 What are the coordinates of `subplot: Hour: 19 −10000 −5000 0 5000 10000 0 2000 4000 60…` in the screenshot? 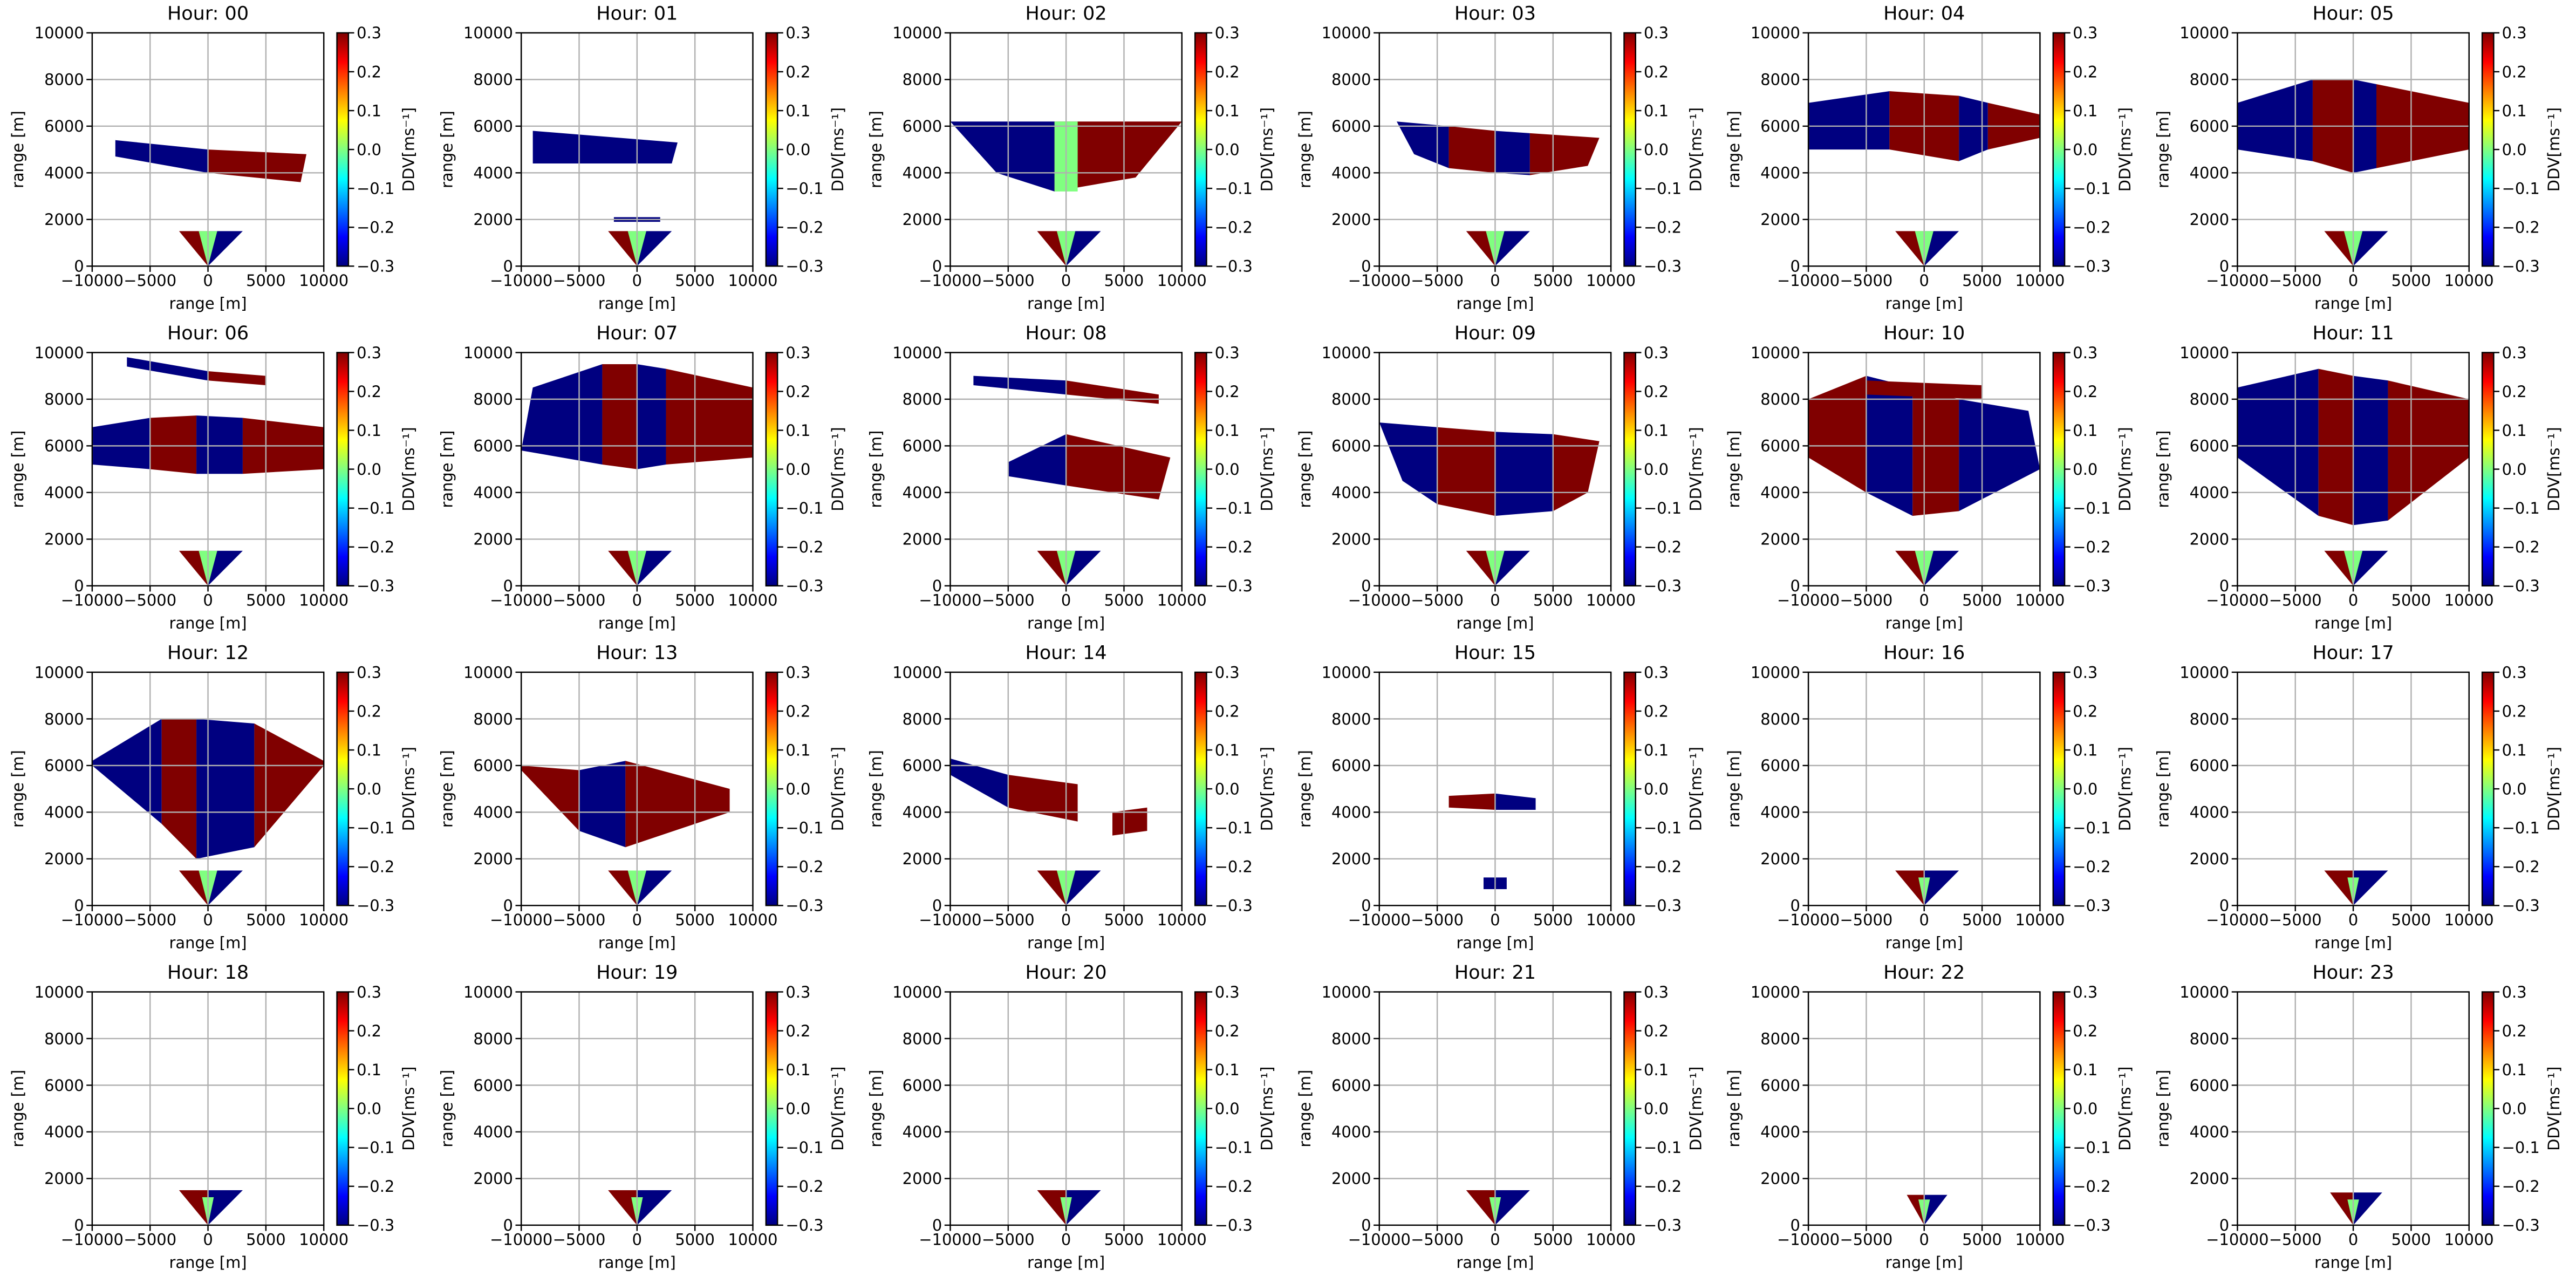 It's located at (642, 1117).